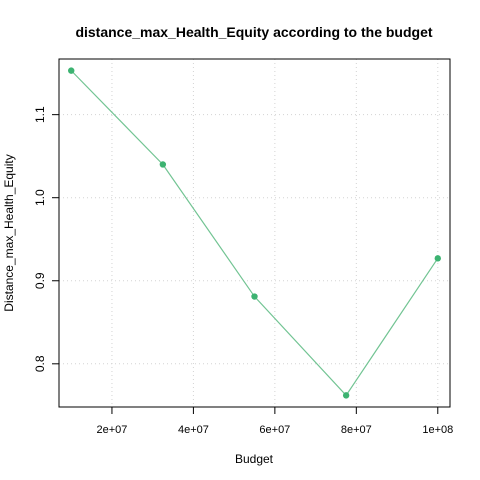  Describe the element at coordinates (356, 430) in the screenshot. I see `x-tick-label-3: 8e+07` at that location.